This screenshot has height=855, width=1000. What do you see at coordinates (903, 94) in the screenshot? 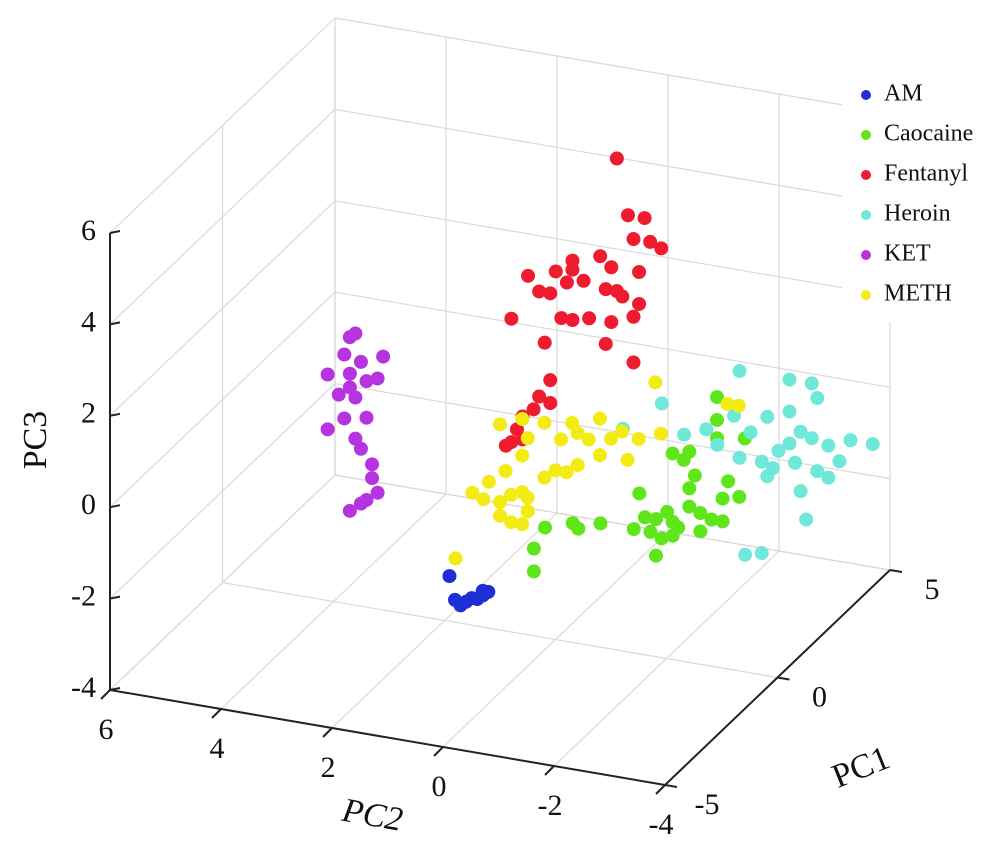
I see `legend-label: AM` at bounding box center [903, 94].